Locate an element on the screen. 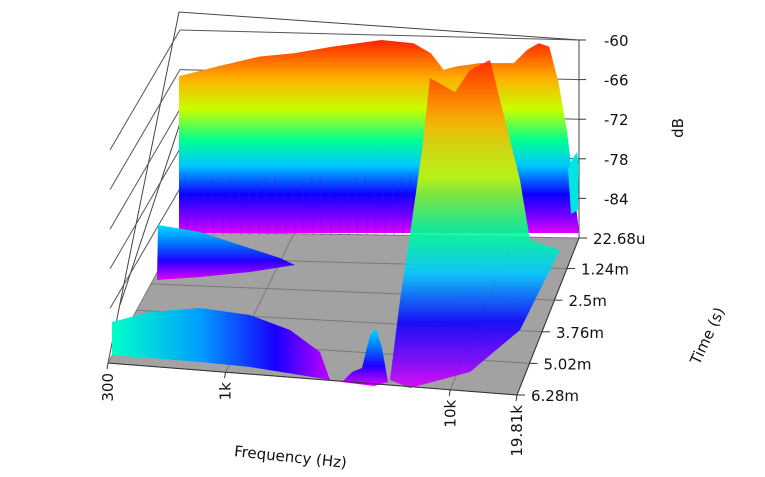  z-axis-title: dB is located at coordinates (678, 128).